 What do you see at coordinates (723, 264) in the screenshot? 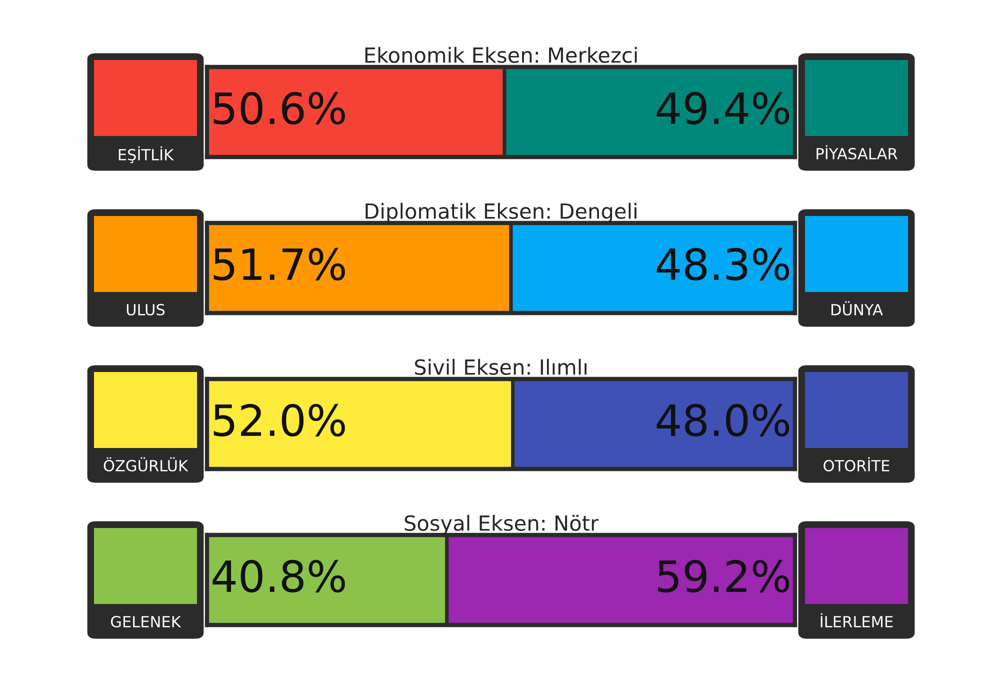
I see `data-label: 48.3%` at bounding box center [723, 264].